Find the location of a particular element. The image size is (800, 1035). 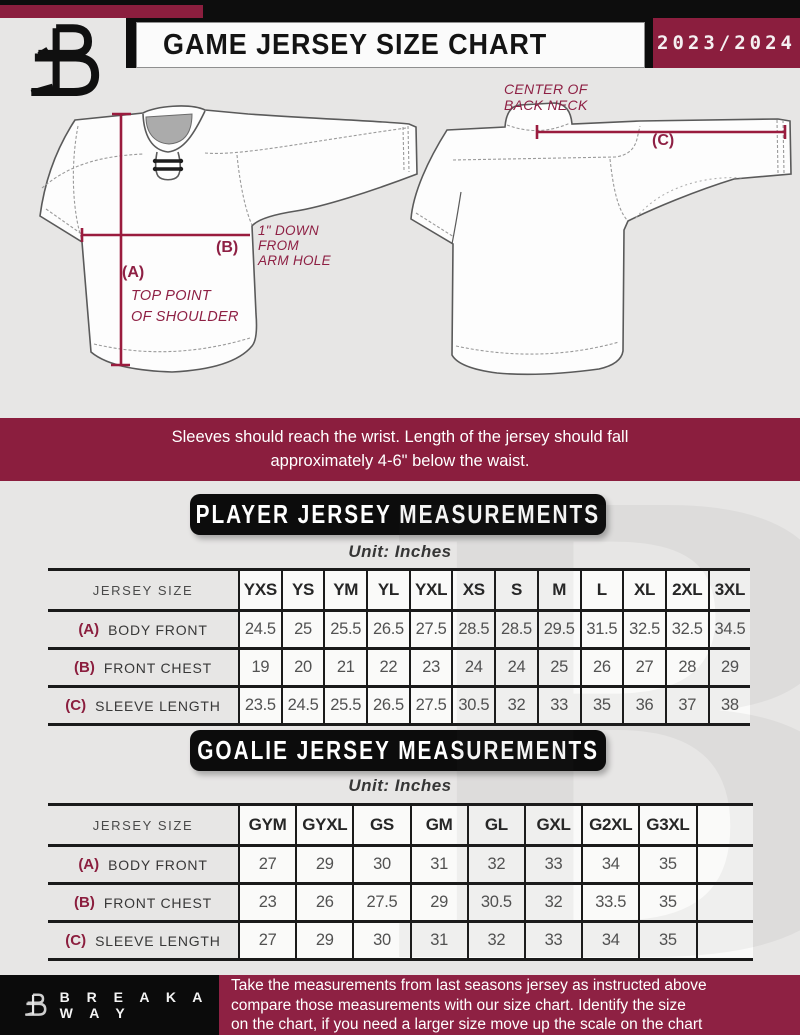

center-back-neck-caption: CENTER OF BACK NECK is located at coordinates (546, 97).